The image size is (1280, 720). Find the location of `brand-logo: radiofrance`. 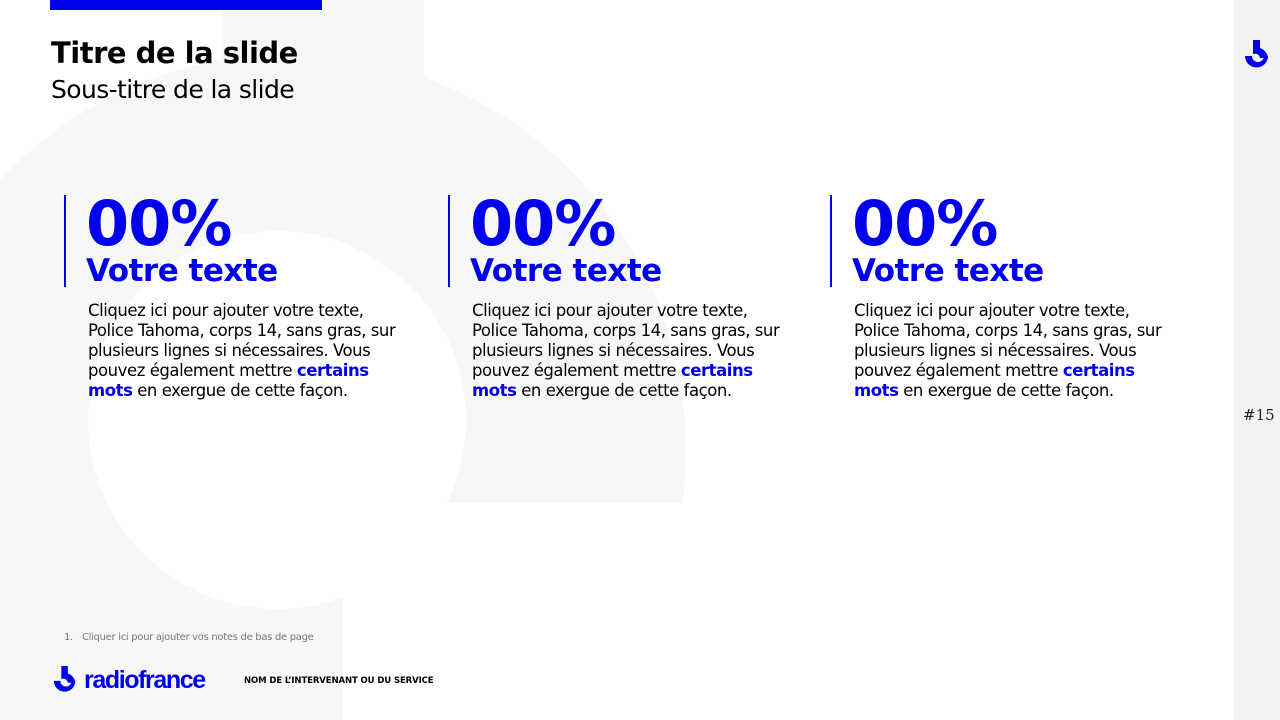

brand-logo: radiofrance is located at coordinates (129, 680).